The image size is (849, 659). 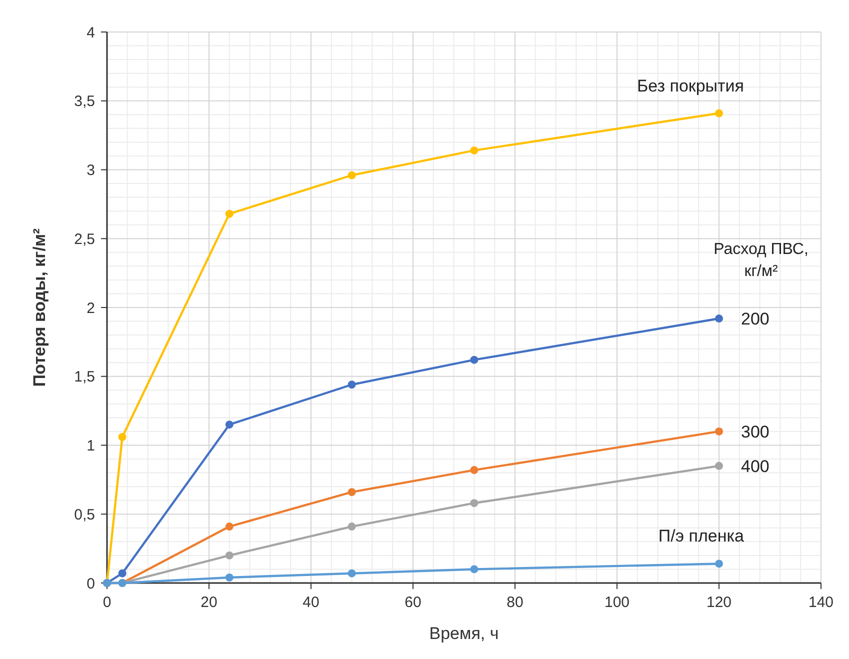 I want to click on x-tick-label: 0, so click(x=107, y=602).